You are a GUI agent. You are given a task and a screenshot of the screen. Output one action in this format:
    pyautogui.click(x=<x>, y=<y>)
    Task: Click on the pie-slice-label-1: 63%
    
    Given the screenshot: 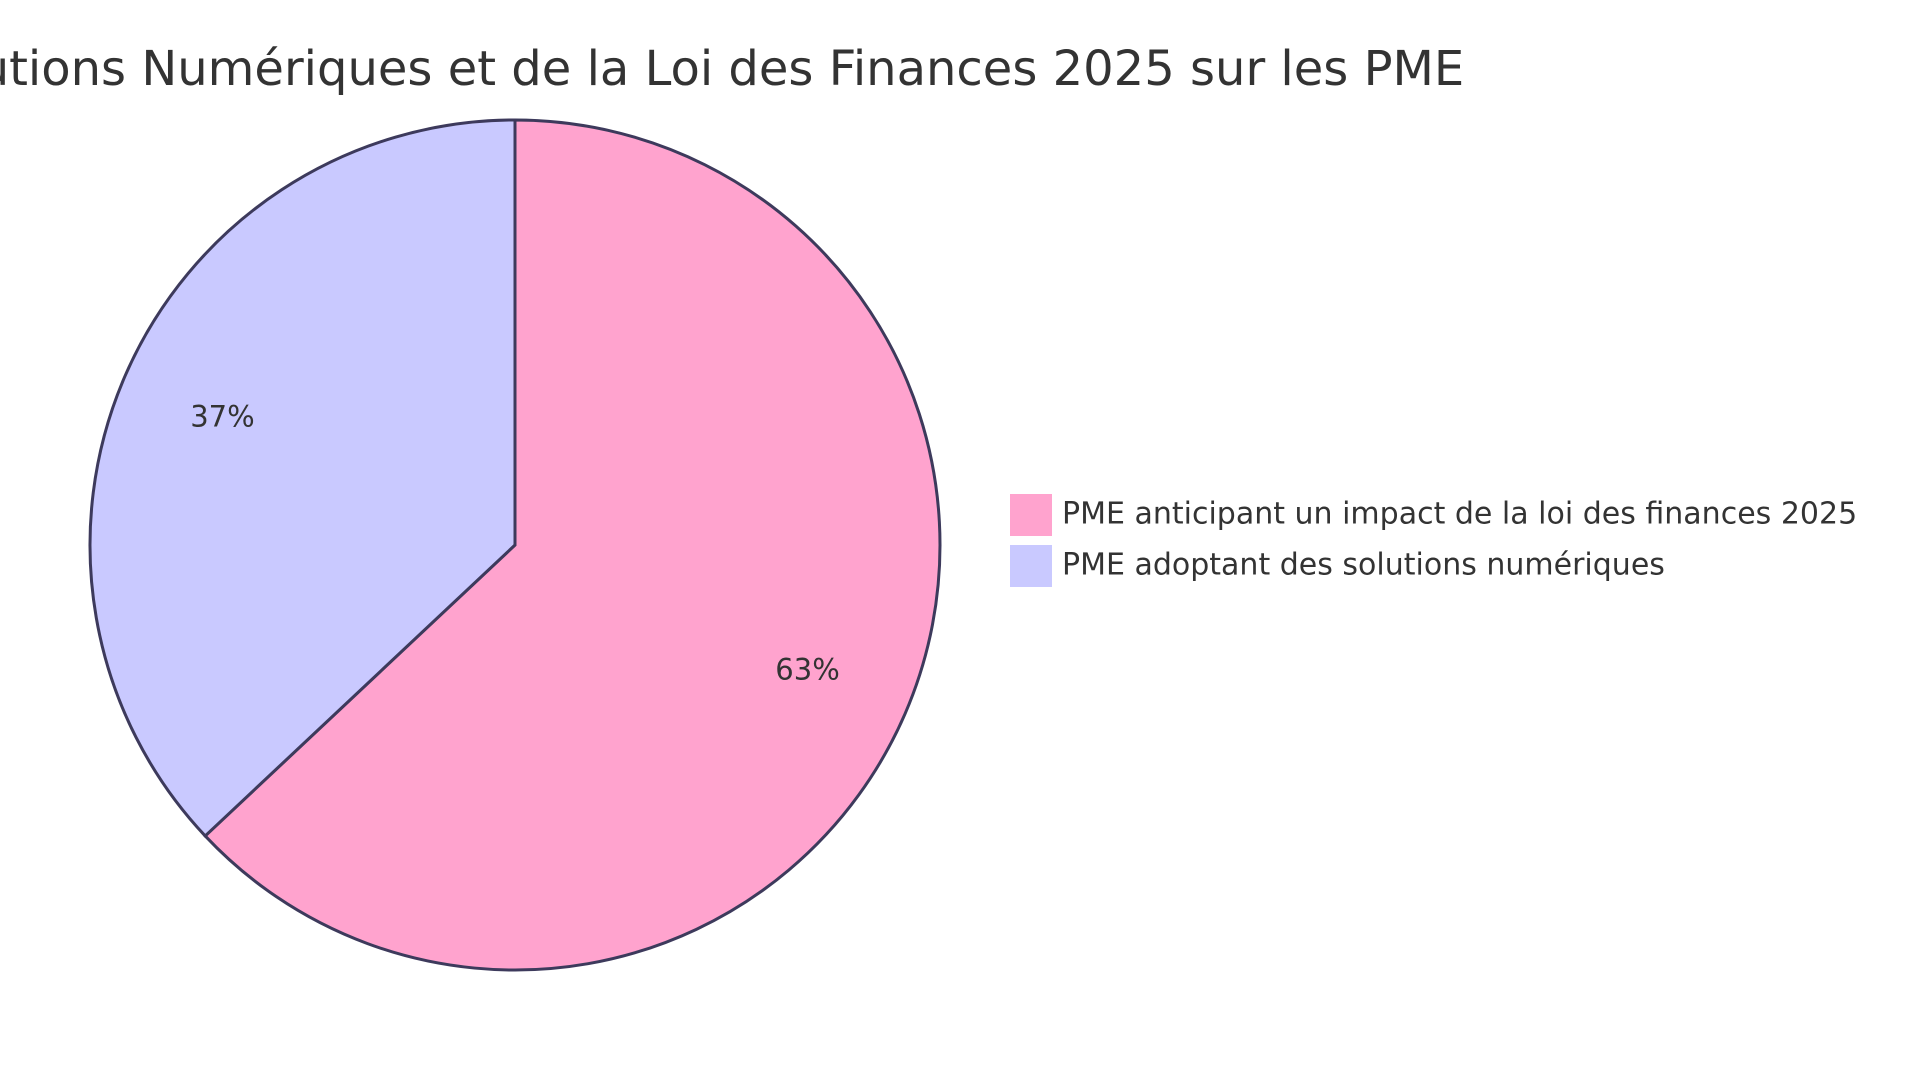 What is the action you would take?
    pyautogui.click(x=807, y=670)
    